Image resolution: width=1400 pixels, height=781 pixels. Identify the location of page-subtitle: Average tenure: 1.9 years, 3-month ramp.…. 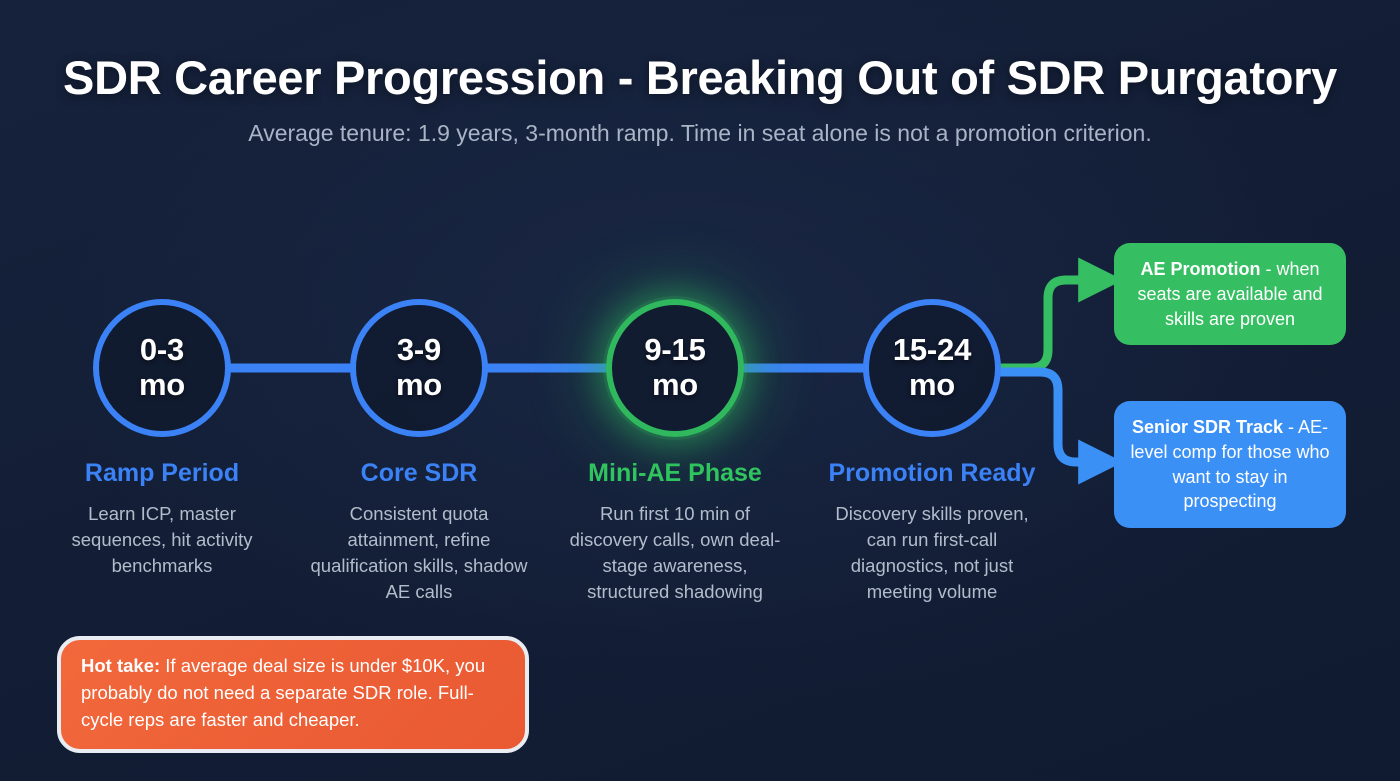
(700, 132).